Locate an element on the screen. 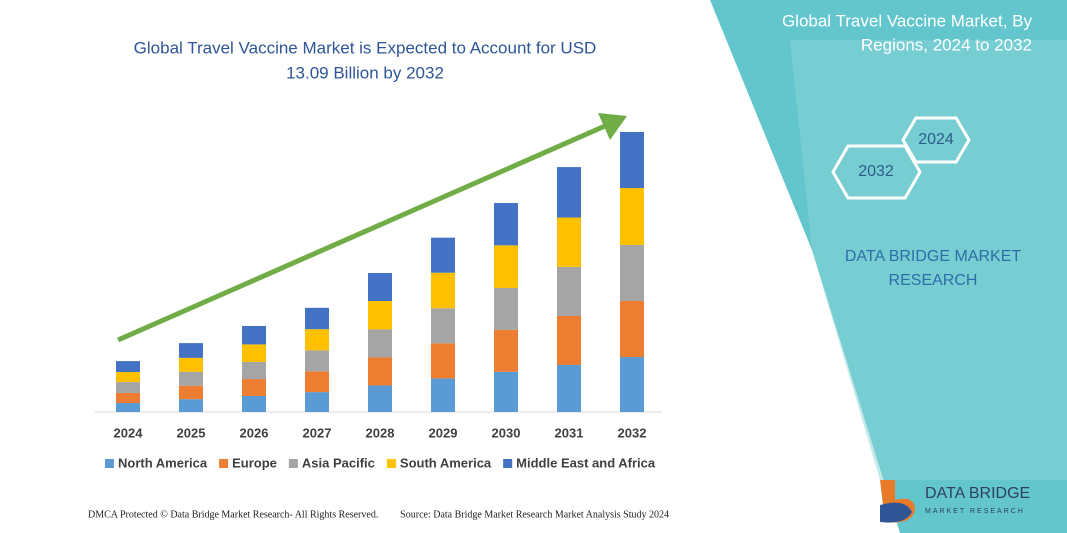 The width and height of the screenshot is (1067, 533). panel-title: Regions, 2024 to 2032 is located at coordinates (946, 44).